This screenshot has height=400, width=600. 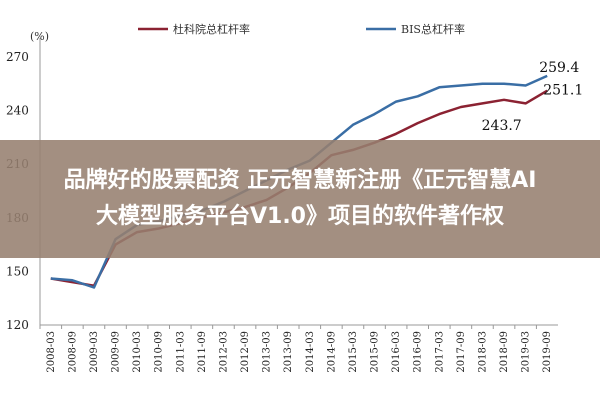 I want to click on x-tick-label: 2016-03, so click(x=396, y=352).